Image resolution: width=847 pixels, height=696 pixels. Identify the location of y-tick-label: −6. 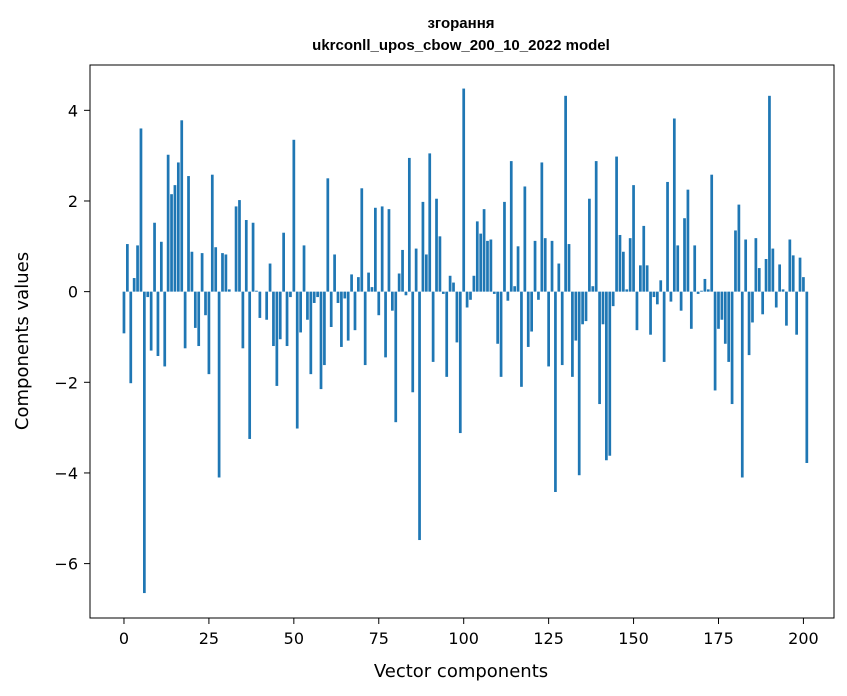
(66, 564).